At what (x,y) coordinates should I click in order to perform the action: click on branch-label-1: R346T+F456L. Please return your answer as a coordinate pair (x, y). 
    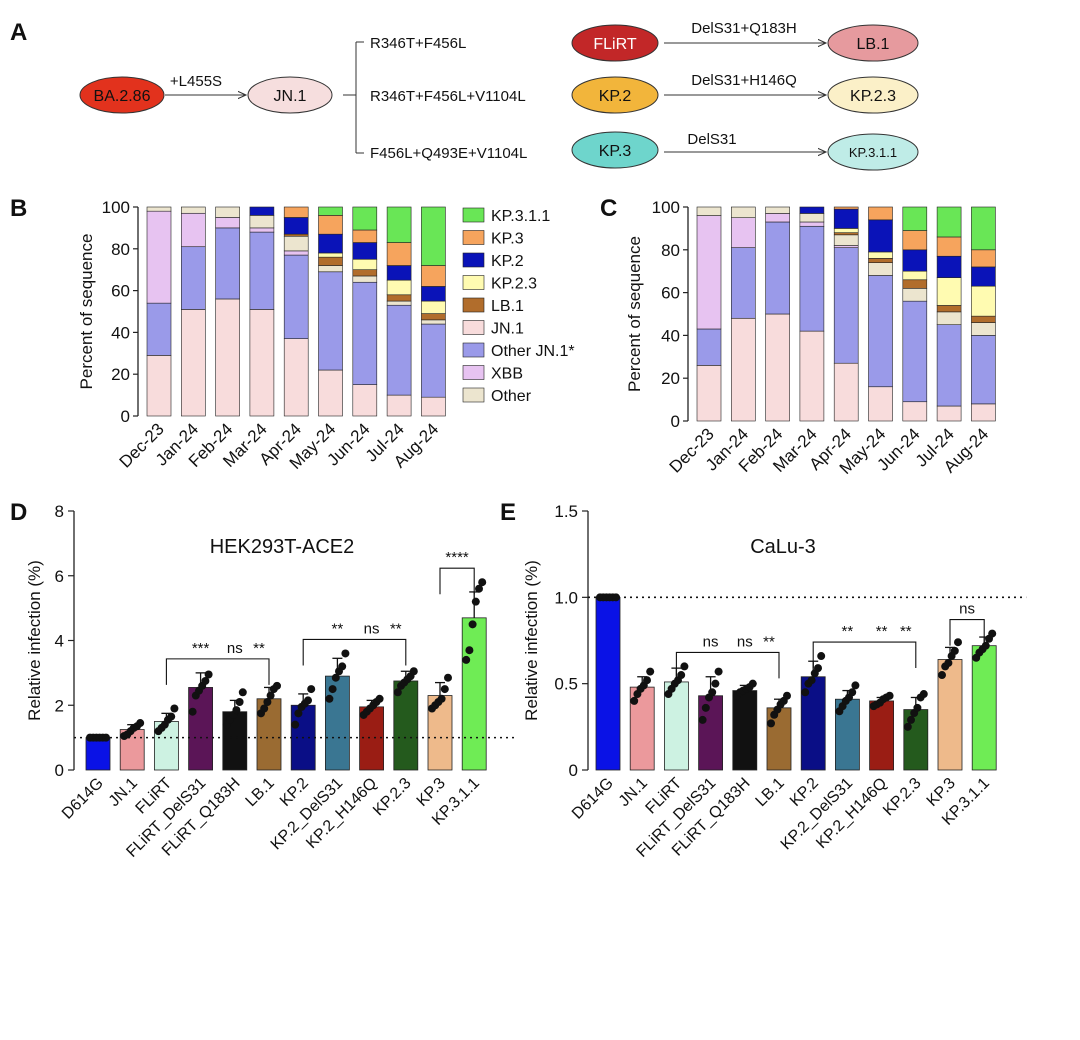
    Looking at the image, I should click on (418, 43).